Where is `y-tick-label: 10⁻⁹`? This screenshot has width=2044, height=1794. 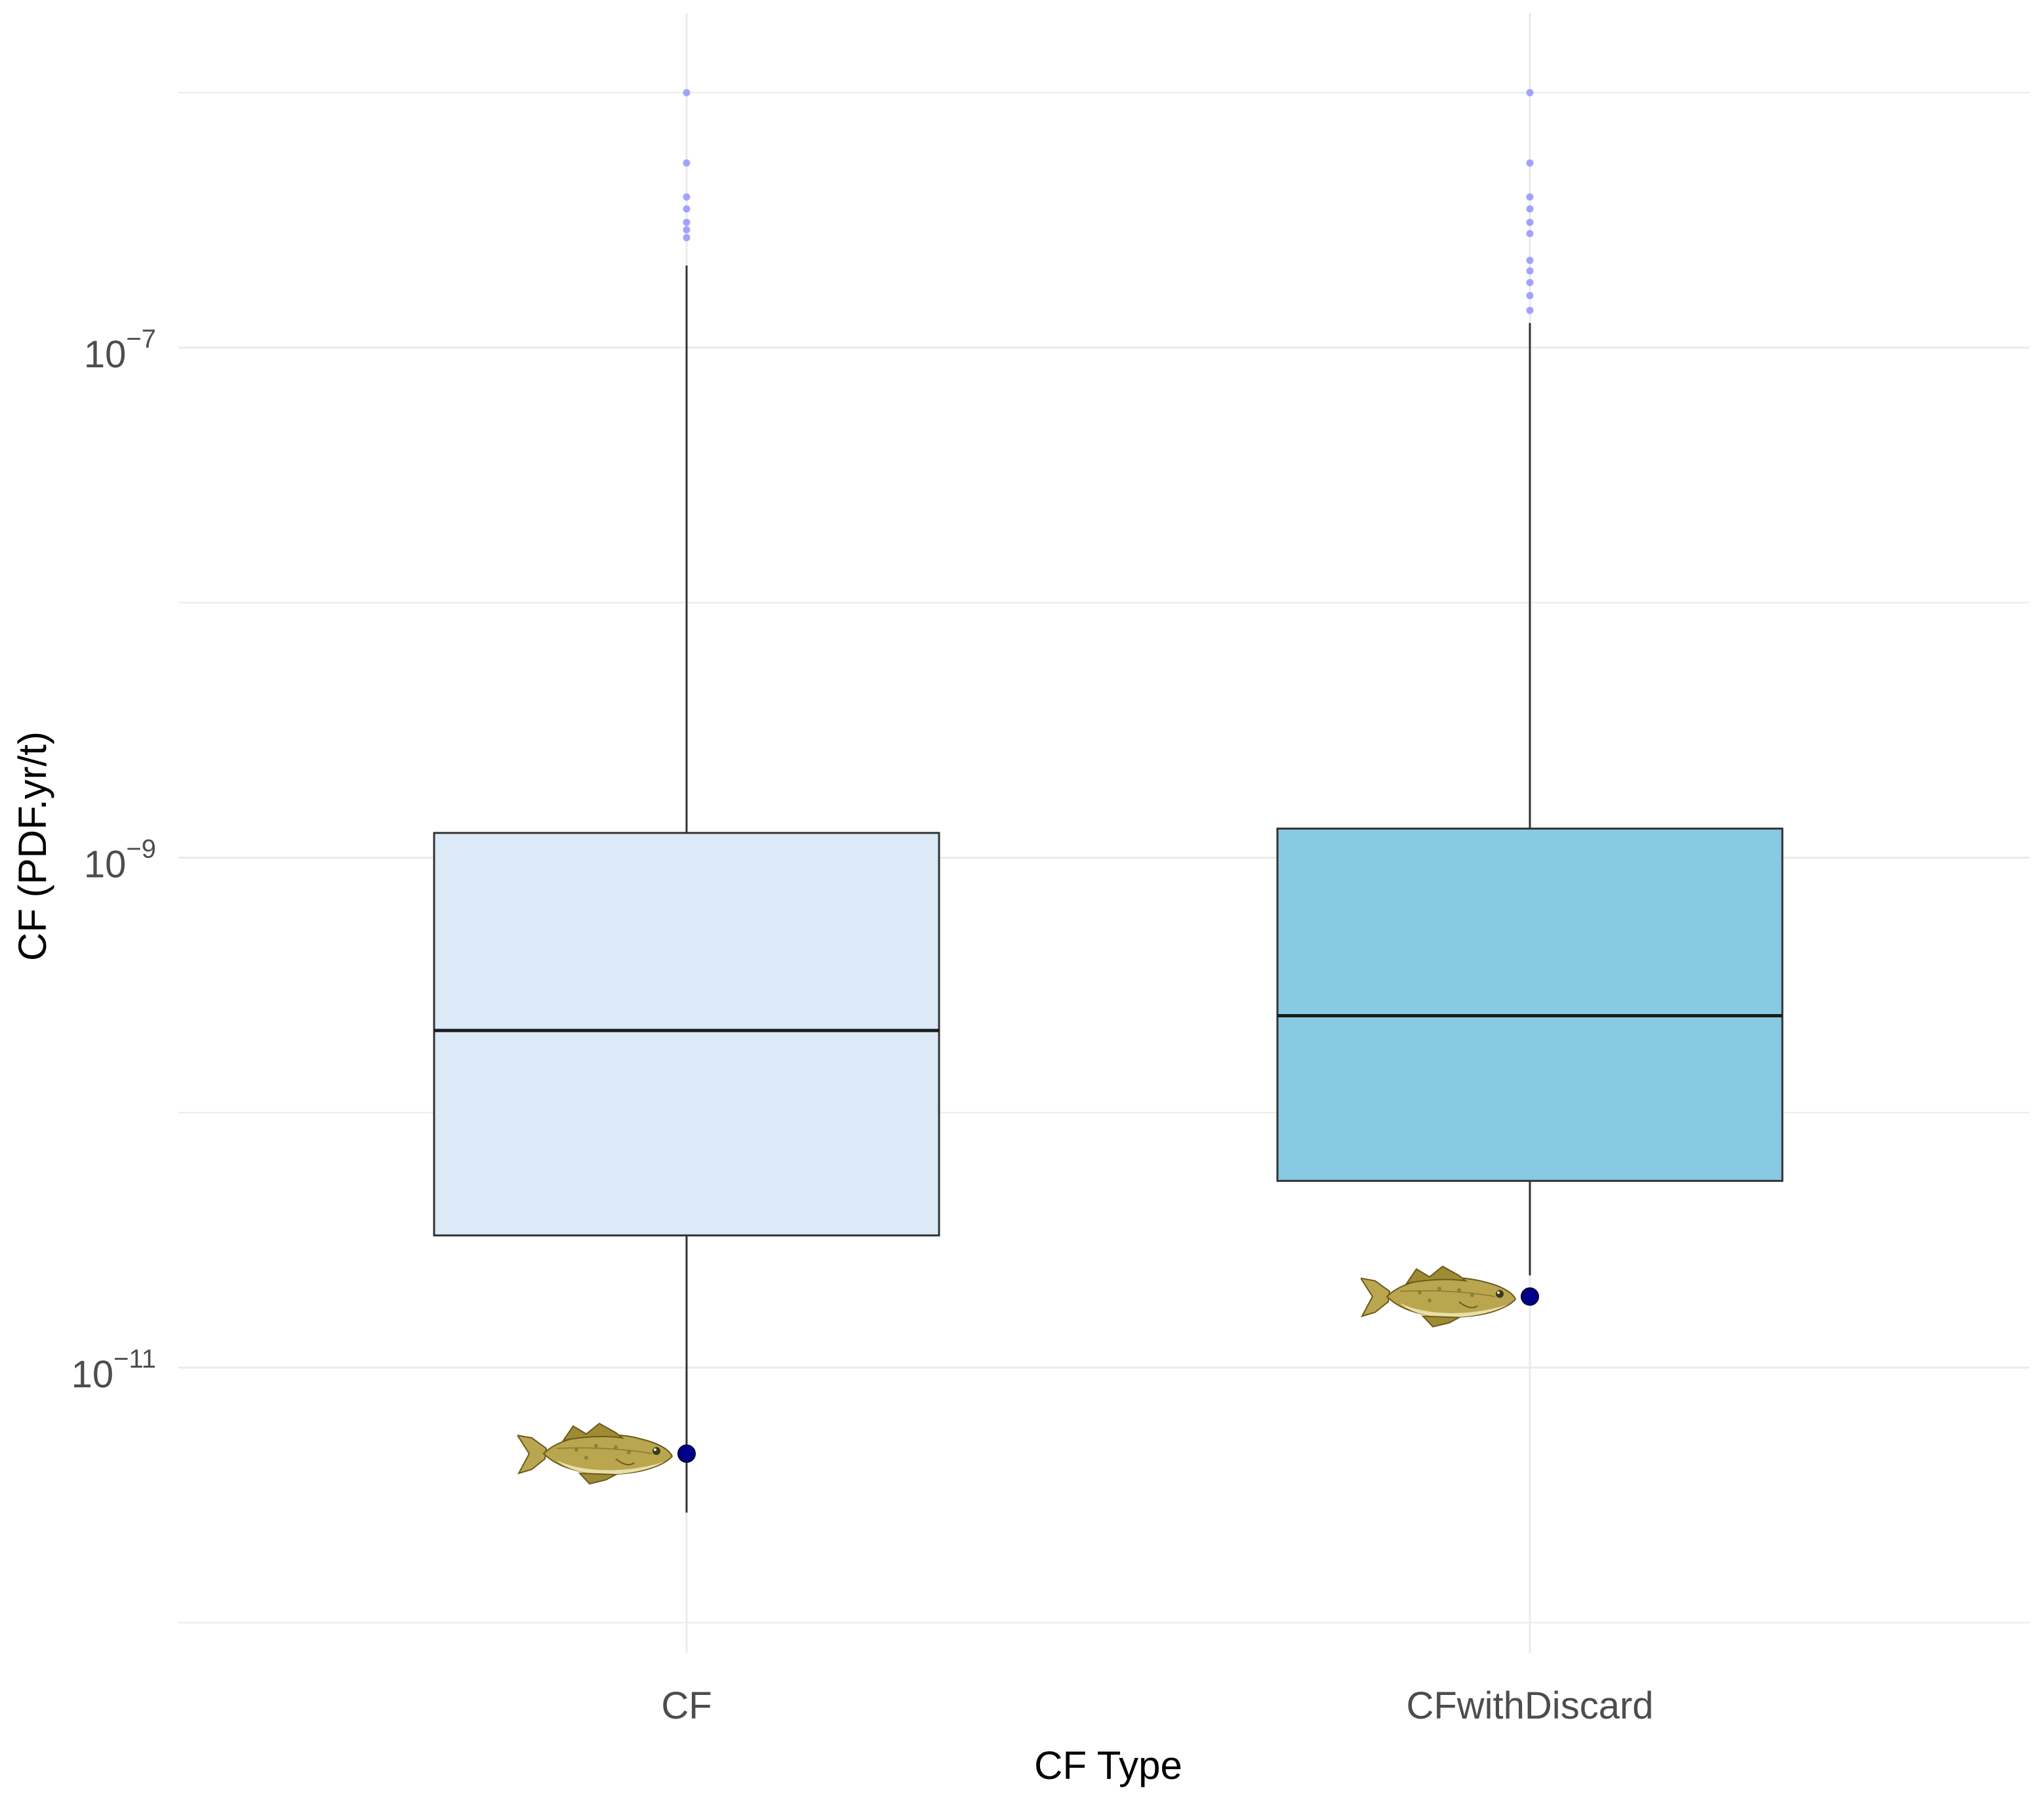
y-tick-label: 10⁻⁹ is located at coordinates (120, 860).